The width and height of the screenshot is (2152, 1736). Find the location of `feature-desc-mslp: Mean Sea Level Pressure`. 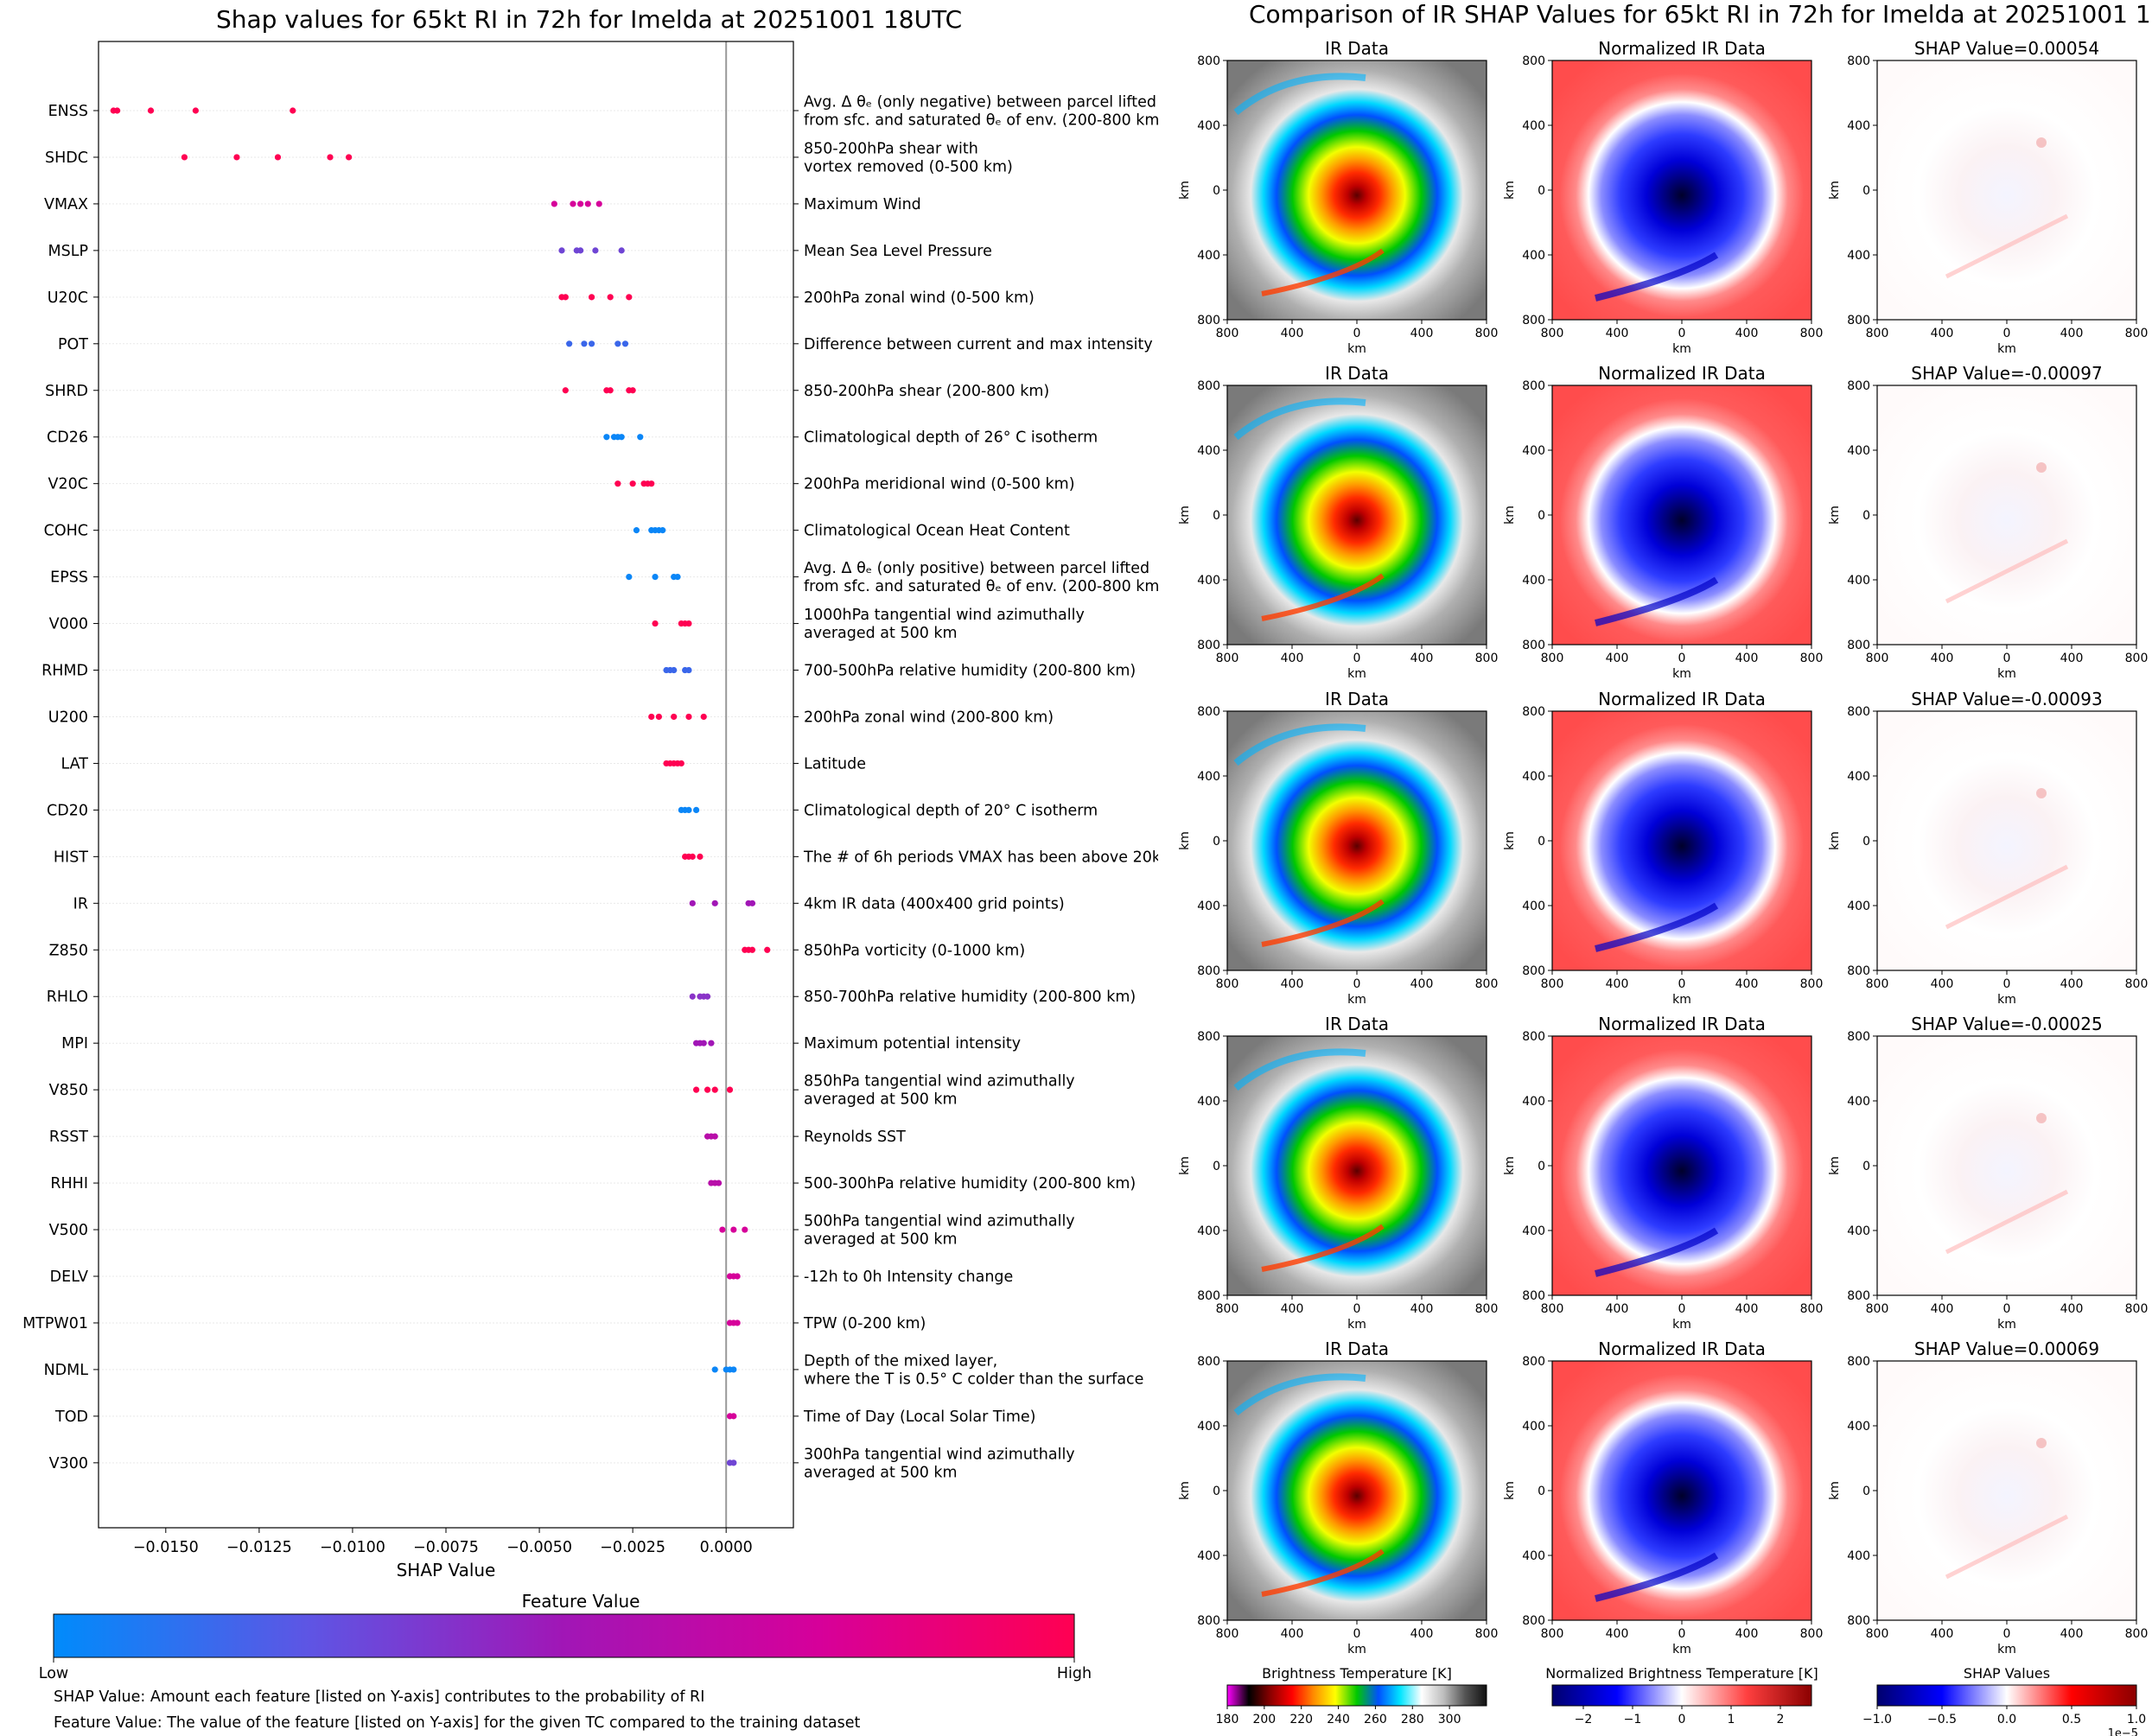

feature-desc-mslp: Mean Sea Level Pressure is located at coordinates (898, 251).